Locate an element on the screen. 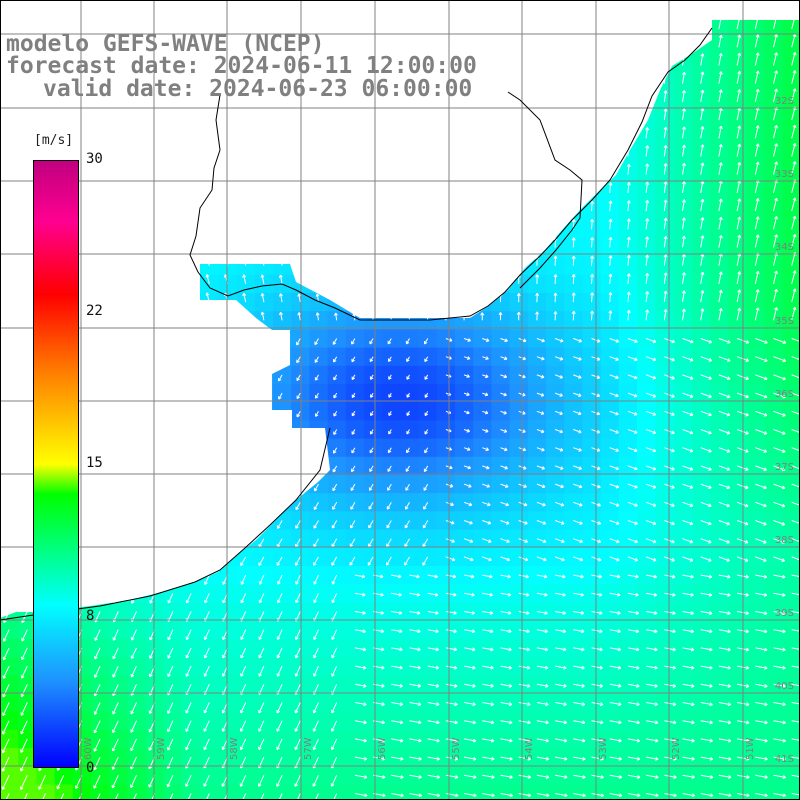  lon-label: 51W is located at coordinates (750, 748).